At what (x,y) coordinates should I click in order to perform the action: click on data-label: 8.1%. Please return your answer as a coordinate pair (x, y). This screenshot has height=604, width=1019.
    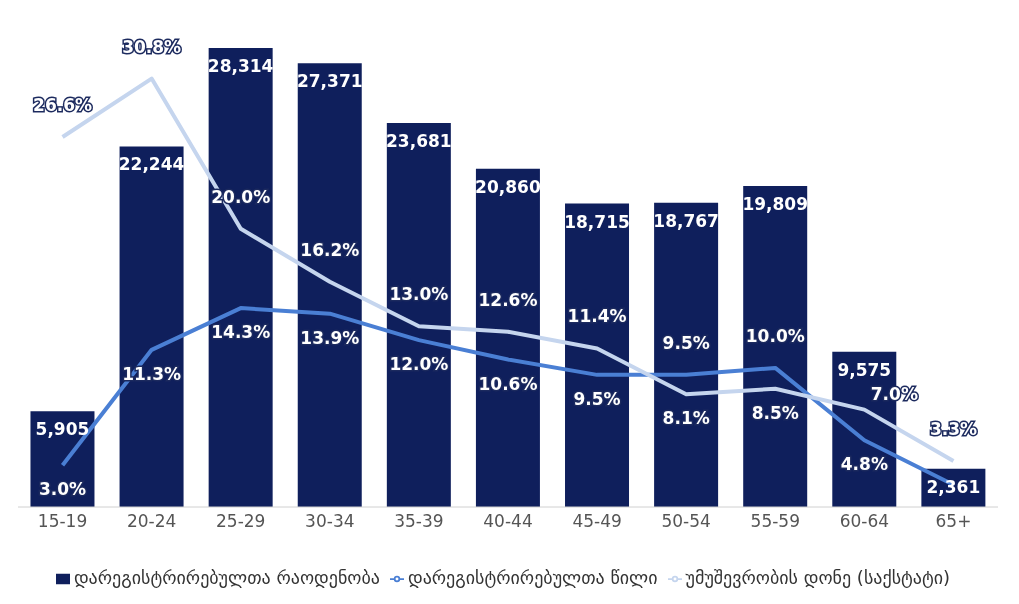
    Looking at the image, I should click on (686, 418).